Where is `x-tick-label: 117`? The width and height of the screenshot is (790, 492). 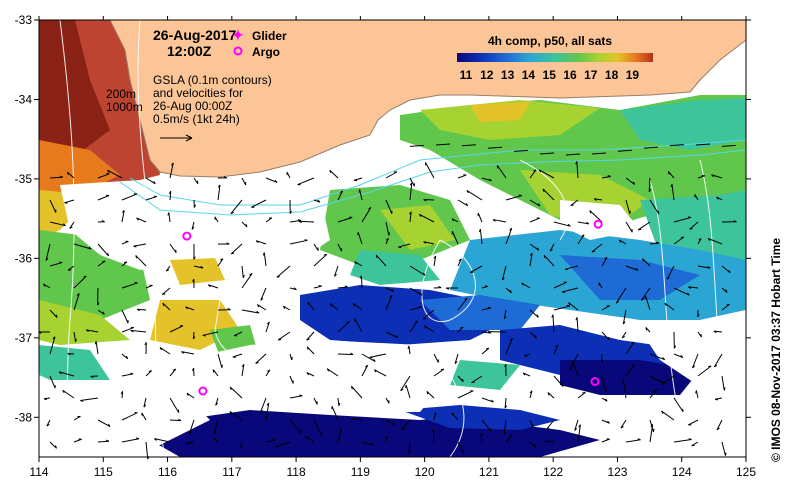 x-tick-label: 117 is located at coordinates (231, 472).